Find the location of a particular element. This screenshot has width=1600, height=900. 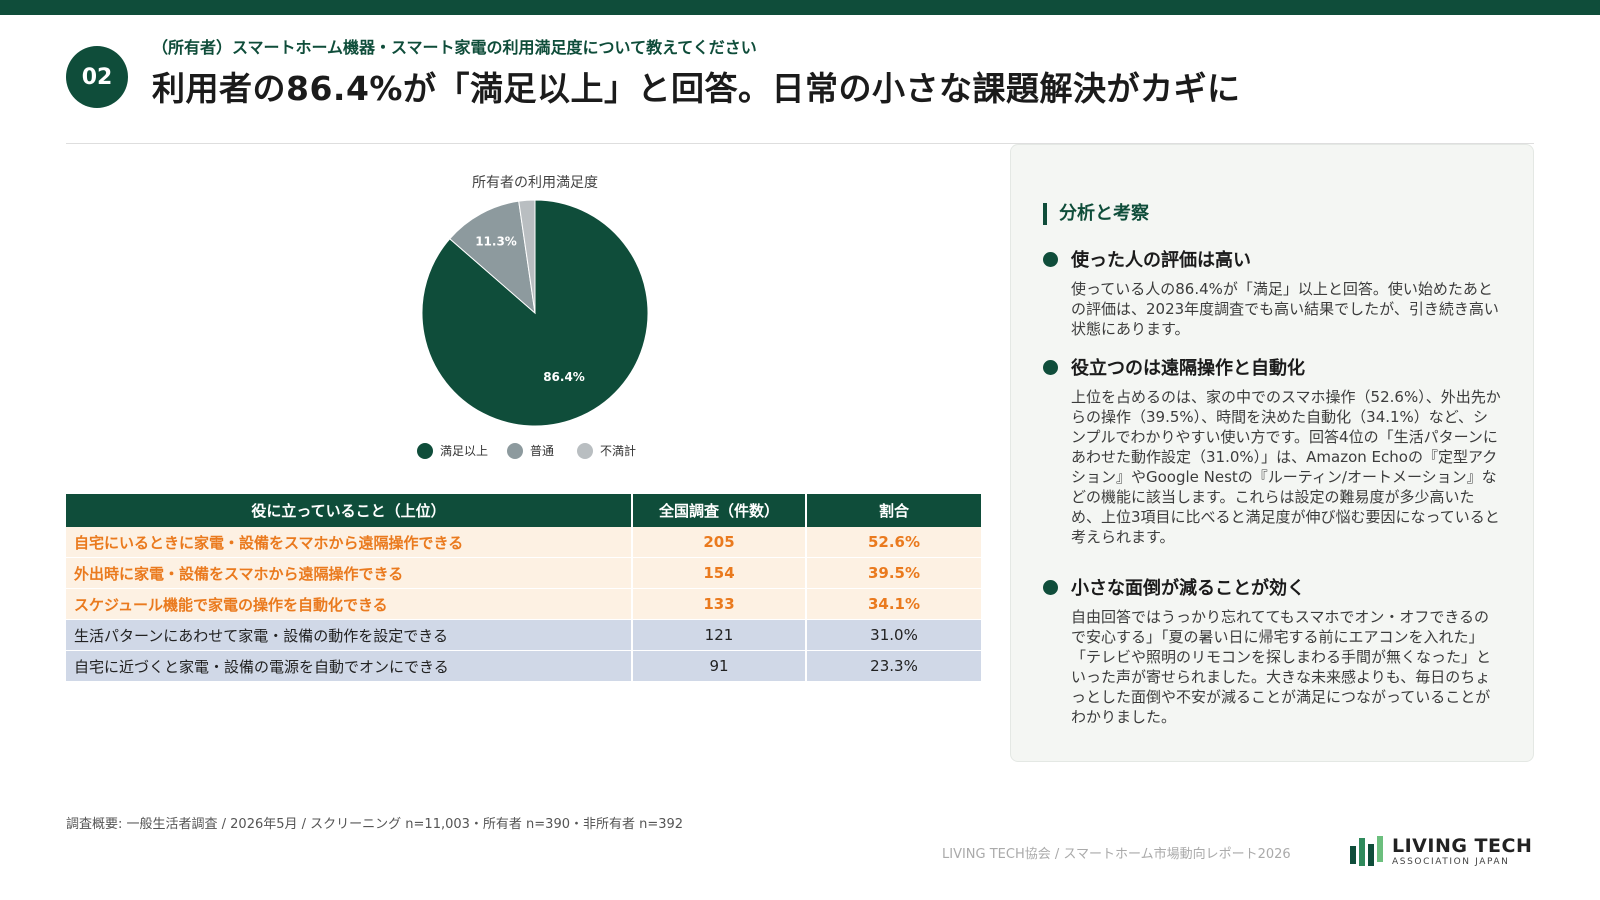

logo-mark-icon is located at coordinates (1366, 851).